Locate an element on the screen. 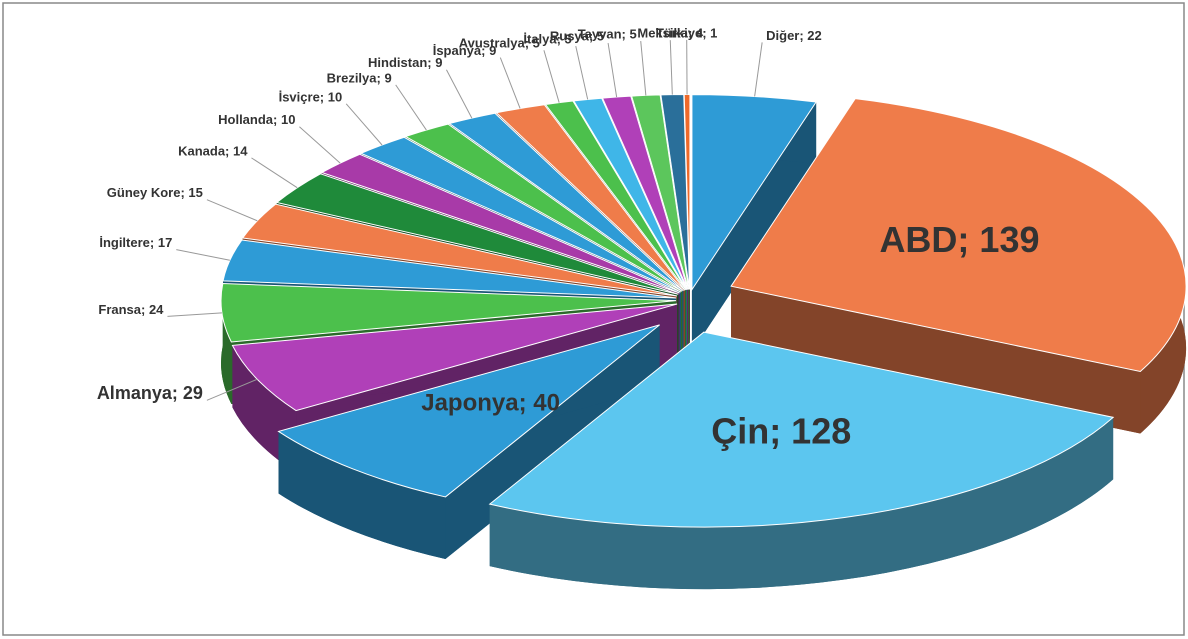  data-label: İtalya; 5 is located at coordinates (547, 39).